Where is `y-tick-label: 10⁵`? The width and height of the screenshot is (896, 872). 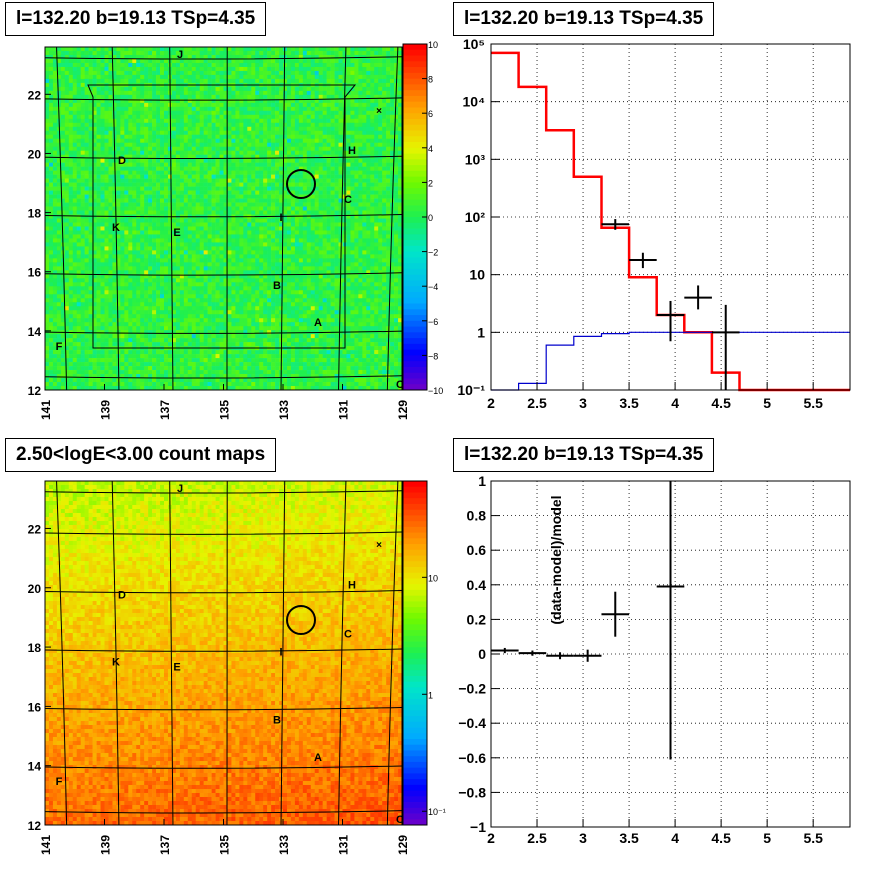
y-tick-label: 10⁵ is located at coordinates (474, 44).